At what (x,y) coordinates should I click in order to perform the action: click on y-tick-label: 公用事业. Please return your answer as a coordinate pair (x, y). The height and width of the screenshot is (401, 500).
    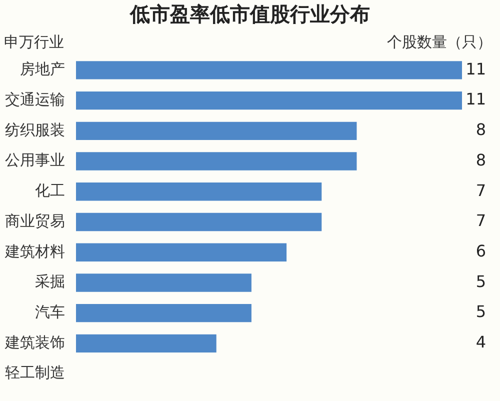
    Looking at the image, I should click on (35, 160).